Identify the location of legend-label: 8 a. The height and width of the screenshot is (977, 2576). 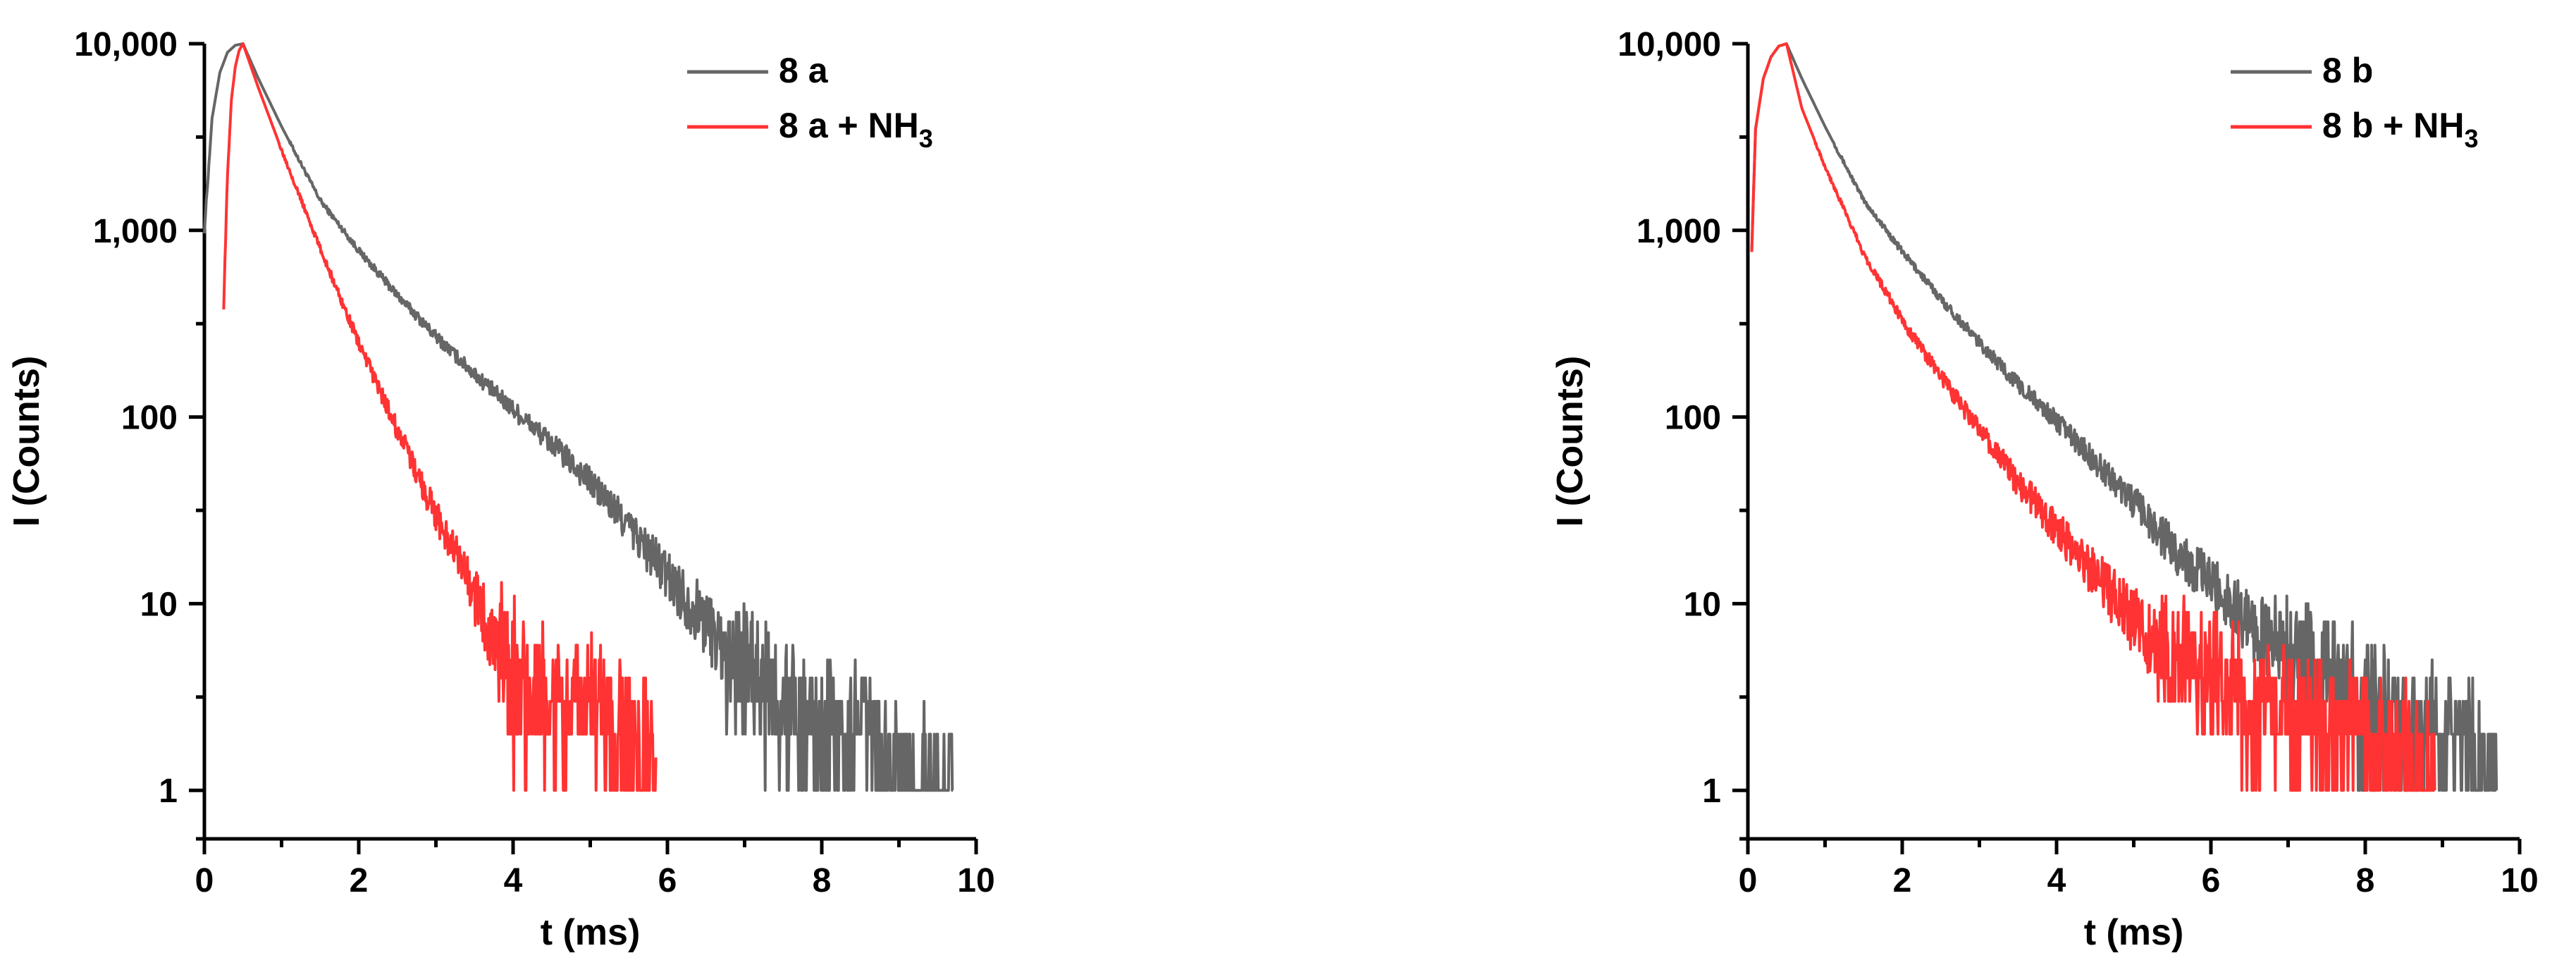
(804, 70).